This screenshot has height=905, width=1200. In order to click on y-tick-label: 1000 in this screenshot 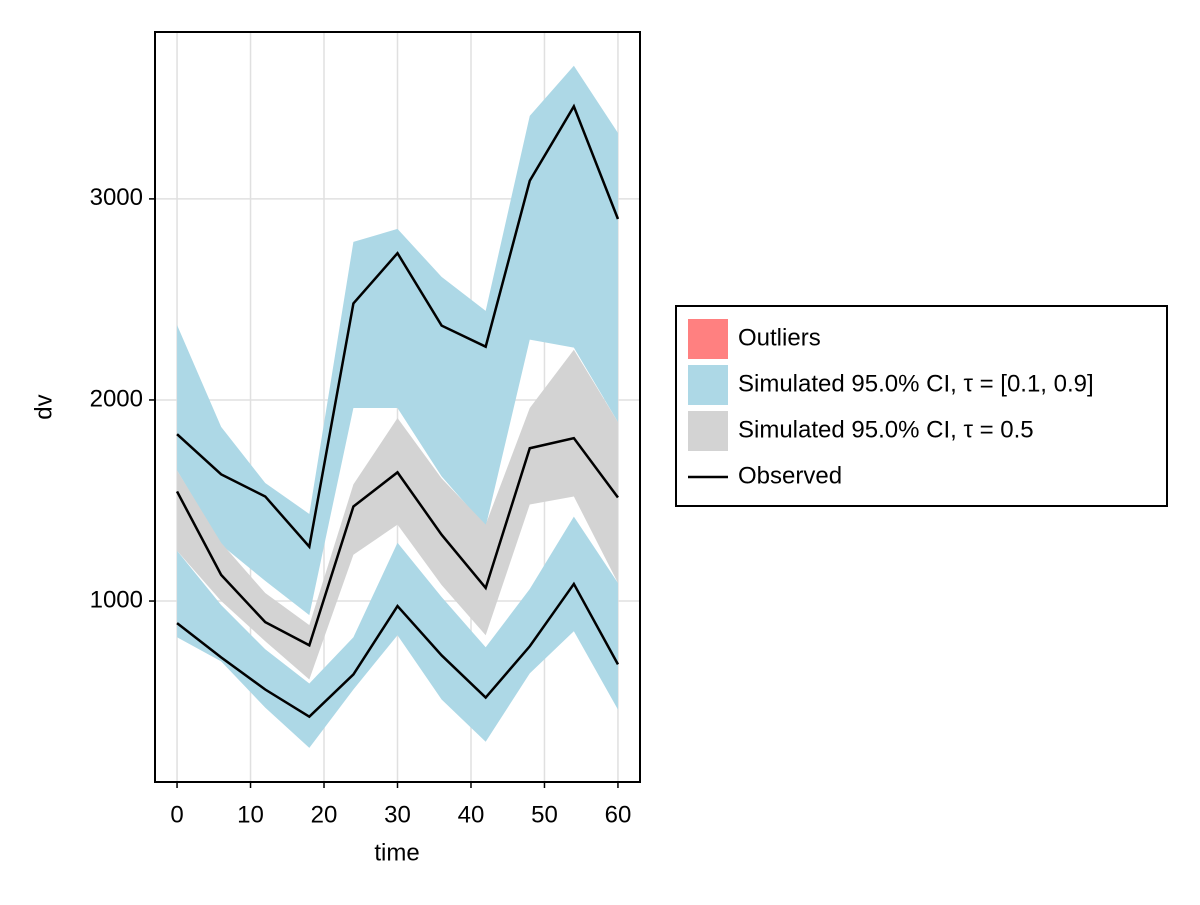, I will do `click(116, 599)`.